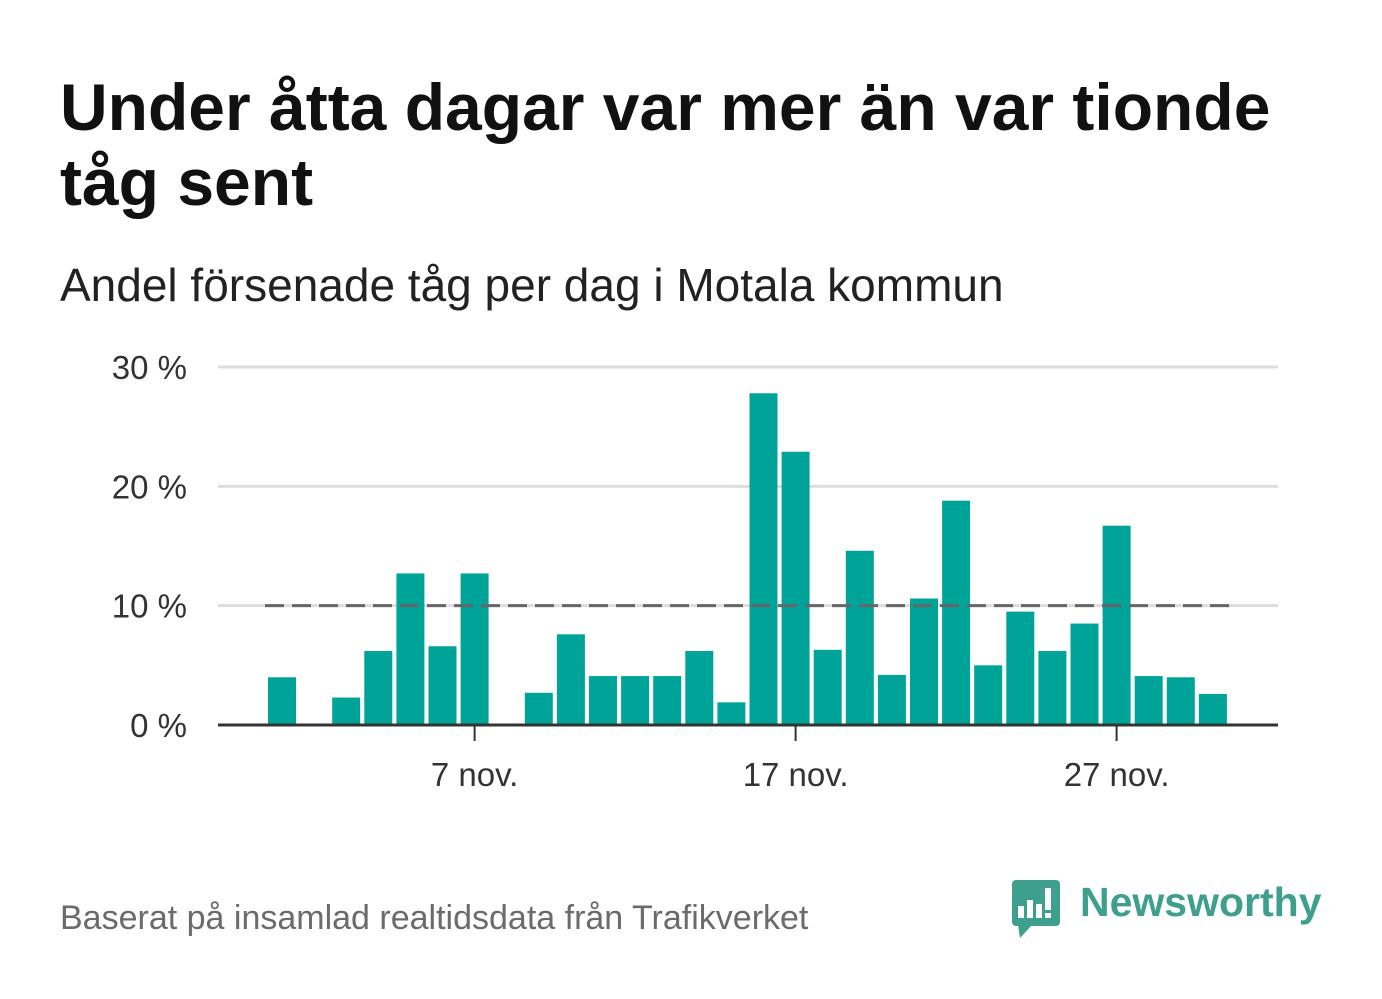 The image size is (1382, 999). What do you see at coordinates (149, 486) in the screenshot?
I see `y-tick-label: 20 %` at bounding box center [149, 486].